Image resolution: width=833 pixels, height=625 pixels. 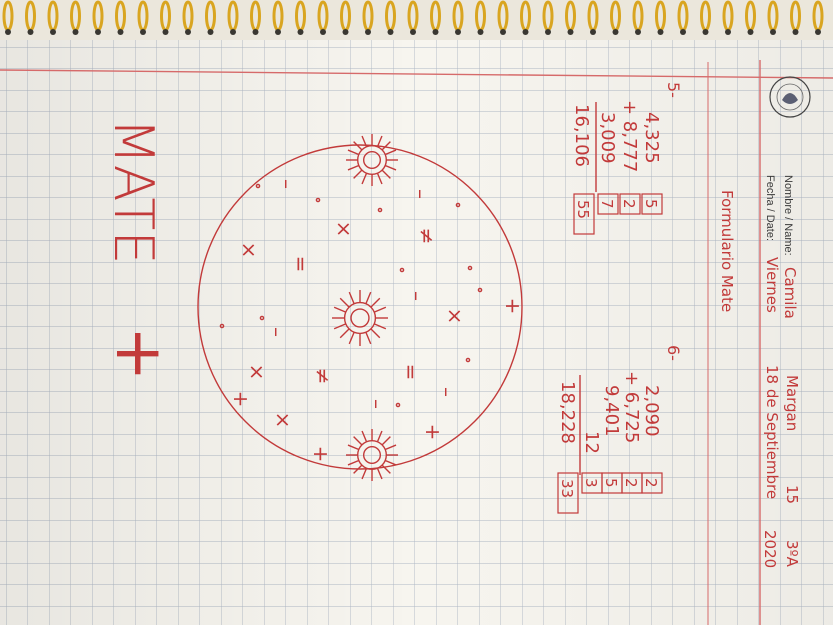 What do you see at coordinates (673, 353) in the screenshot?
I see `problem-6-label: 6-` at bounding box center [673, 353].